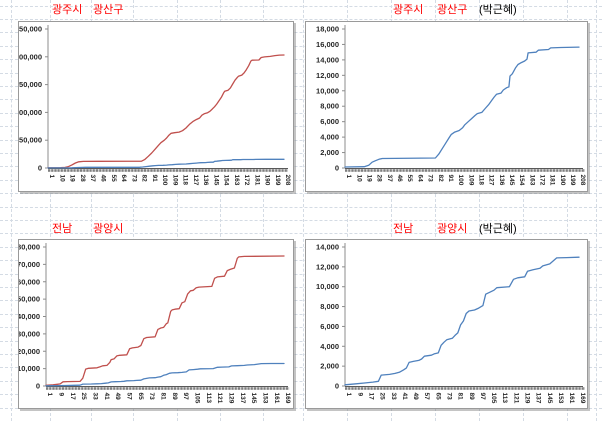 This screenshot has height=421, width=602. Describe the element at coordinates (174, 180) in the screenshot. I see `x-axis-tick-label: 109` at that location.